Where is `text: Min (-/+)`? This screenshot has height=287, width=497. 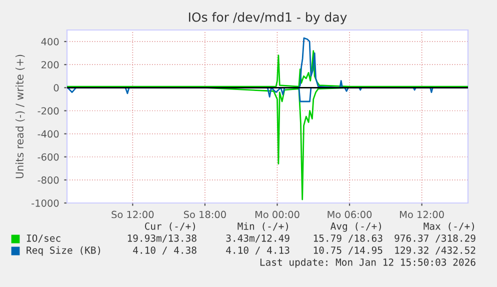 text: Min (-/+) is located at coordinates (263, 226).